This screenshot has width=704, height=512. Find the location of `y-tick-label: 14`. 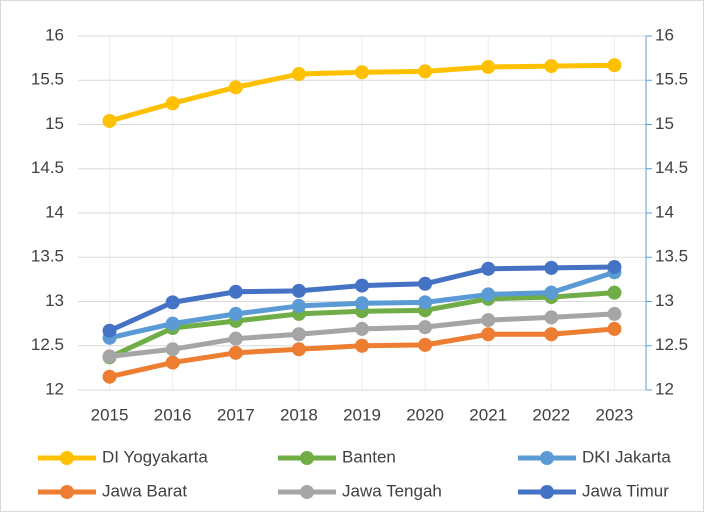

y-tick-label: 14 is located at coordinates (54, 211).